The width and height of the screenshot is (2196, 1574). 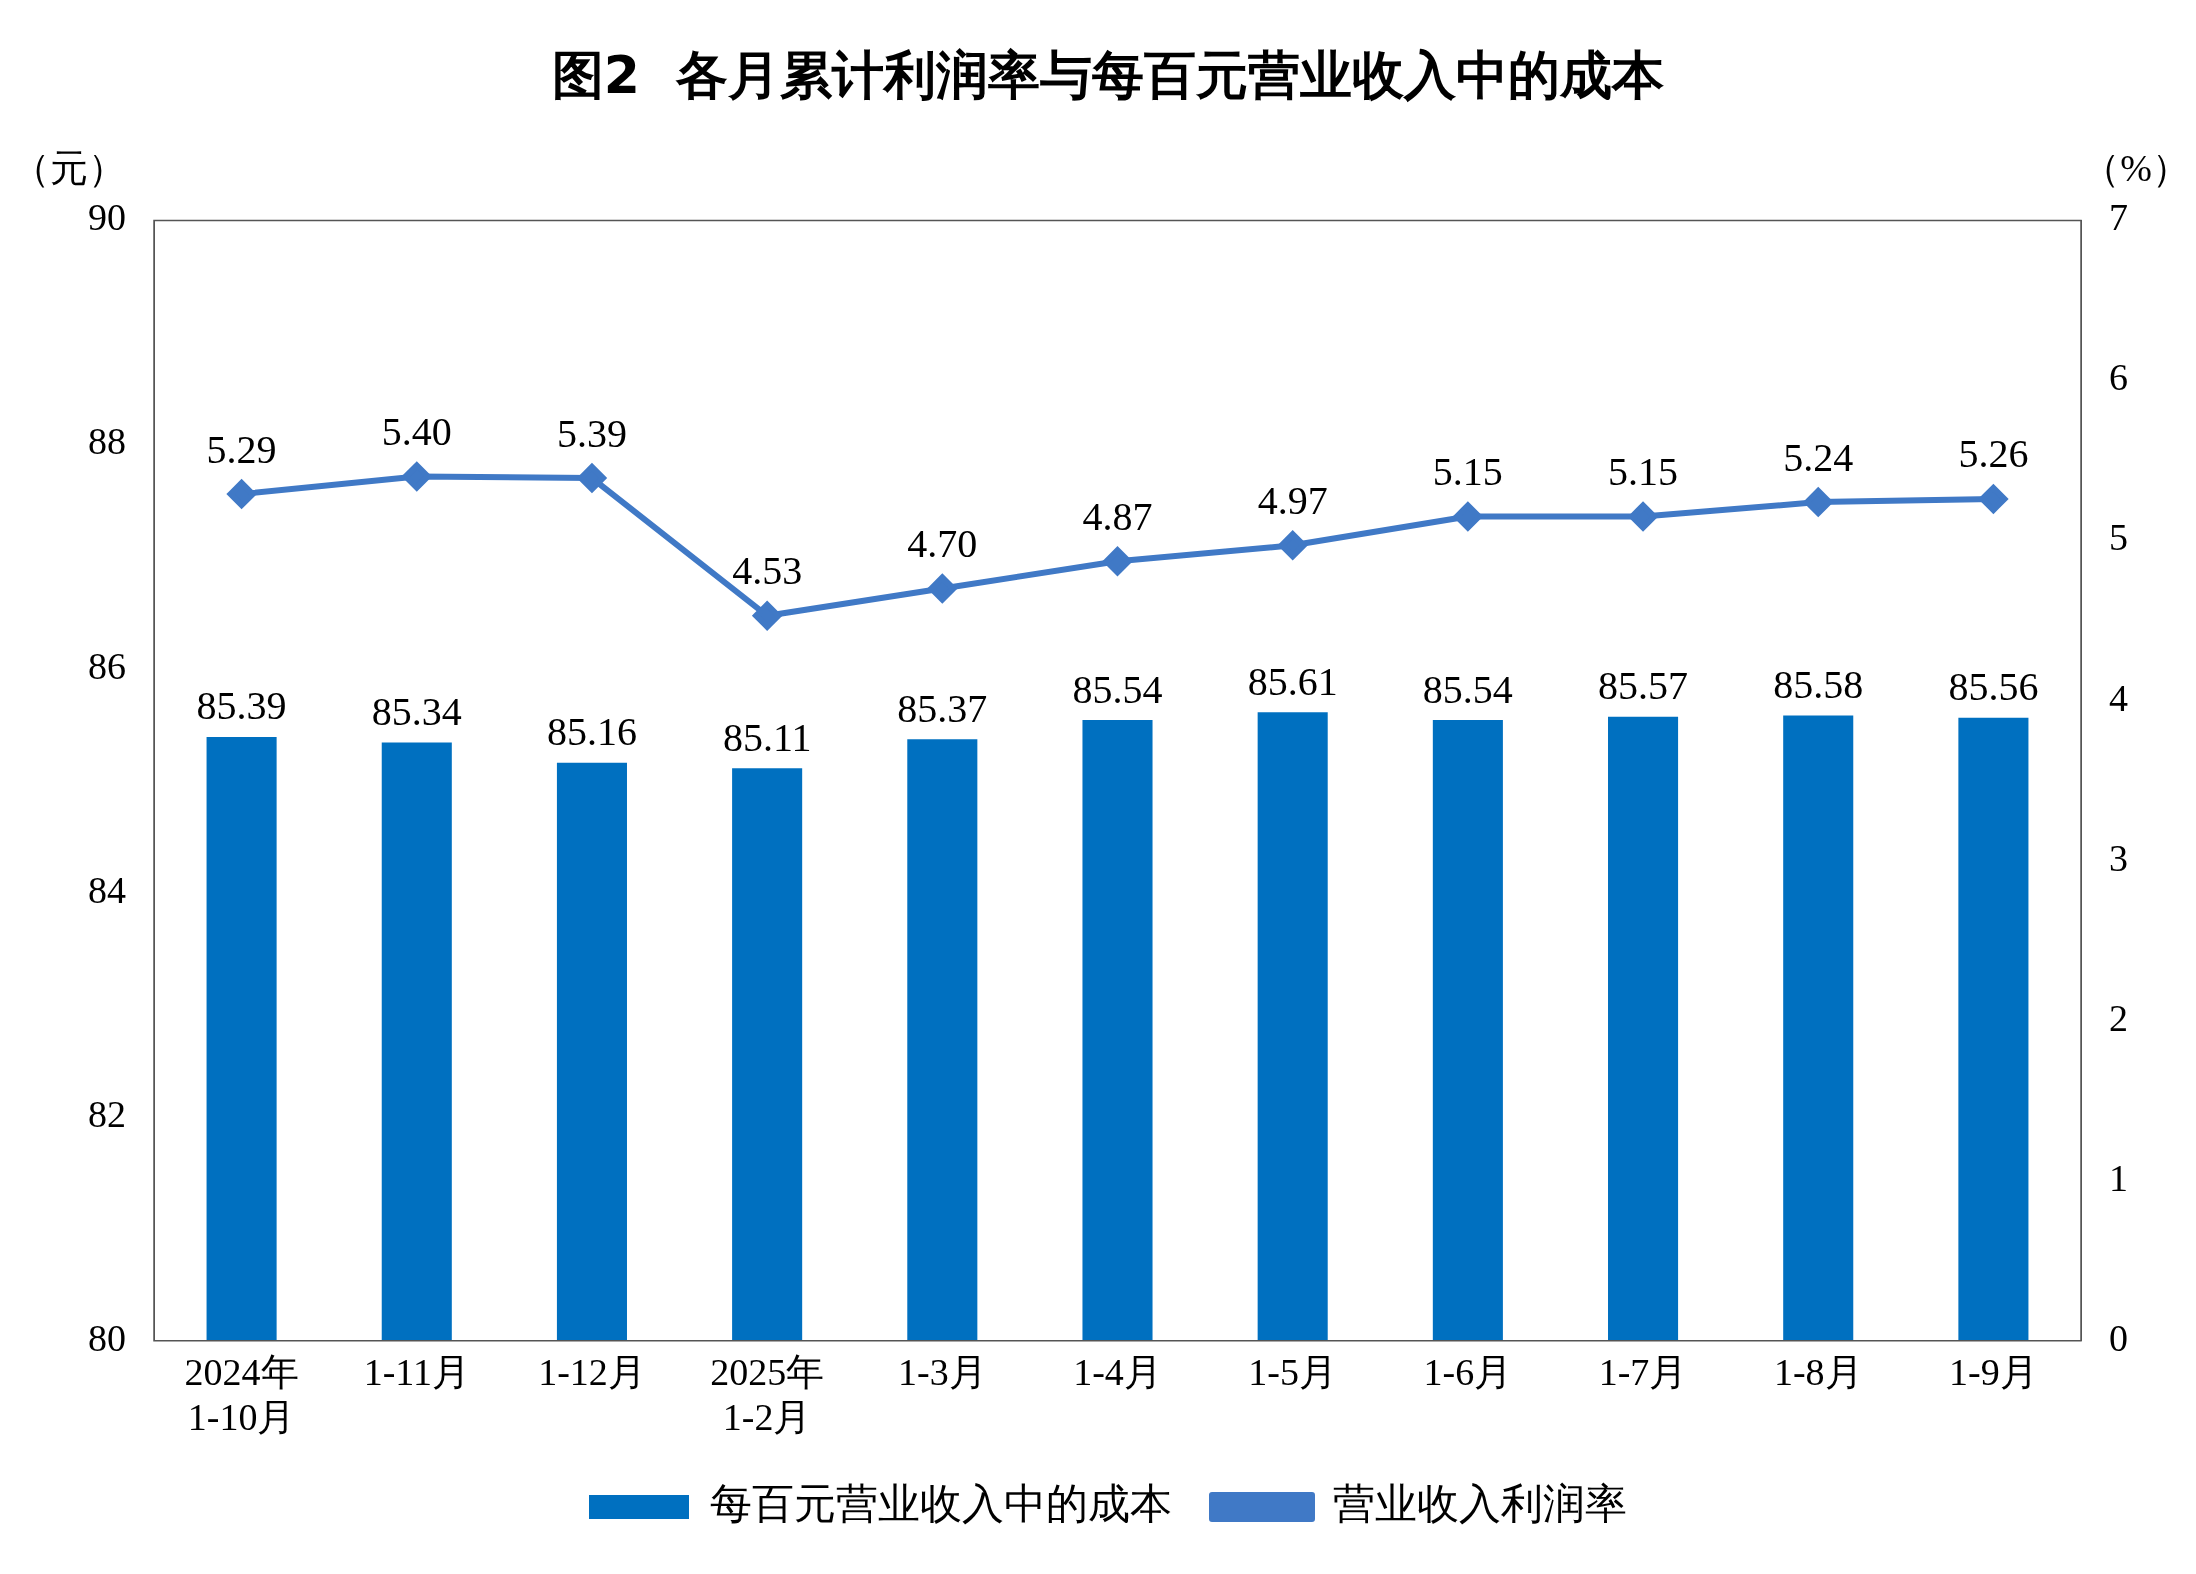 What do you see at coordinates (2118, 1017) in the screenshot?
I see `y2-tick-label: 2` at bounding box center [2118, 1017].